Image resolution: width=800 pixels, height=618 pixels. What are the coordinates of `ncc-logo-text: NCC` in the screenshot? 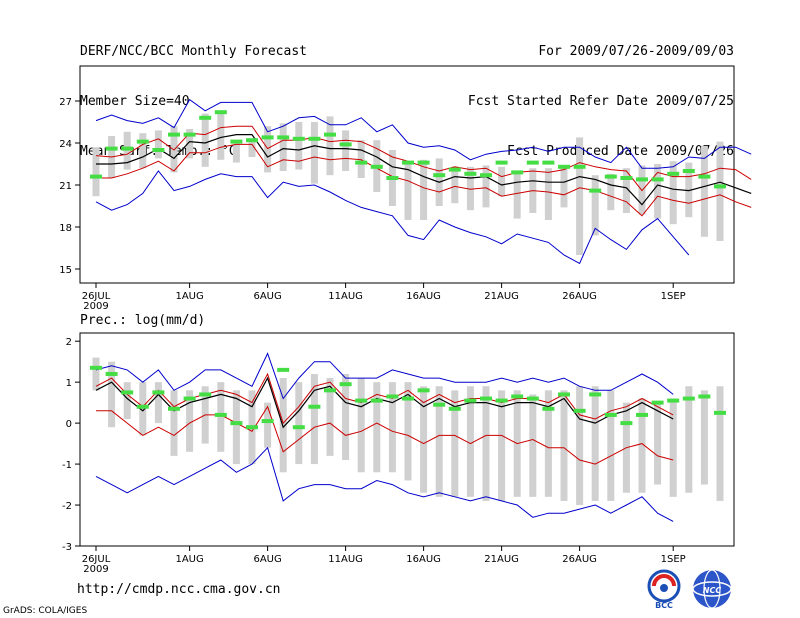 It's located at (712, 590).